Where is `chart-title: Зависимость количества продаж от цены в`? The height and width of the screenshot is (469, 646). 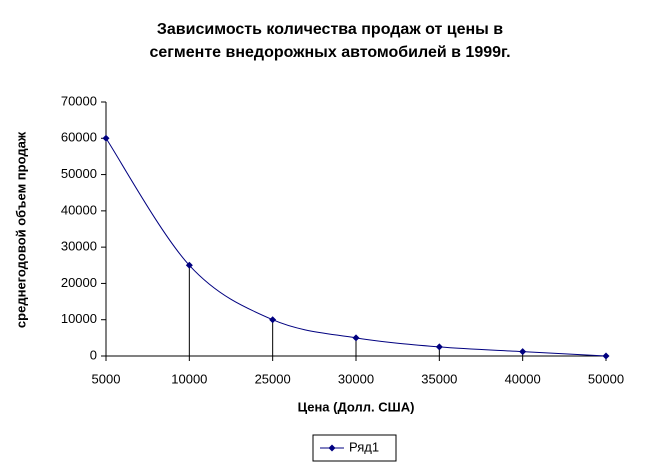
chart-title: Зависимость количества продаж от цены в is located at coordinates (330, 29).